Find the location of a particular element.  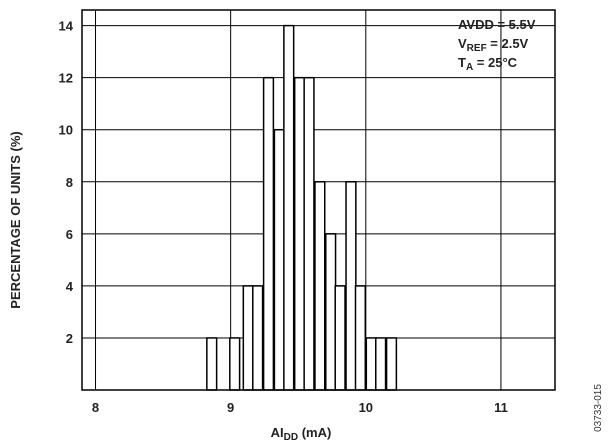

y-tick-label: 6 is located at coordinates (69, 234).